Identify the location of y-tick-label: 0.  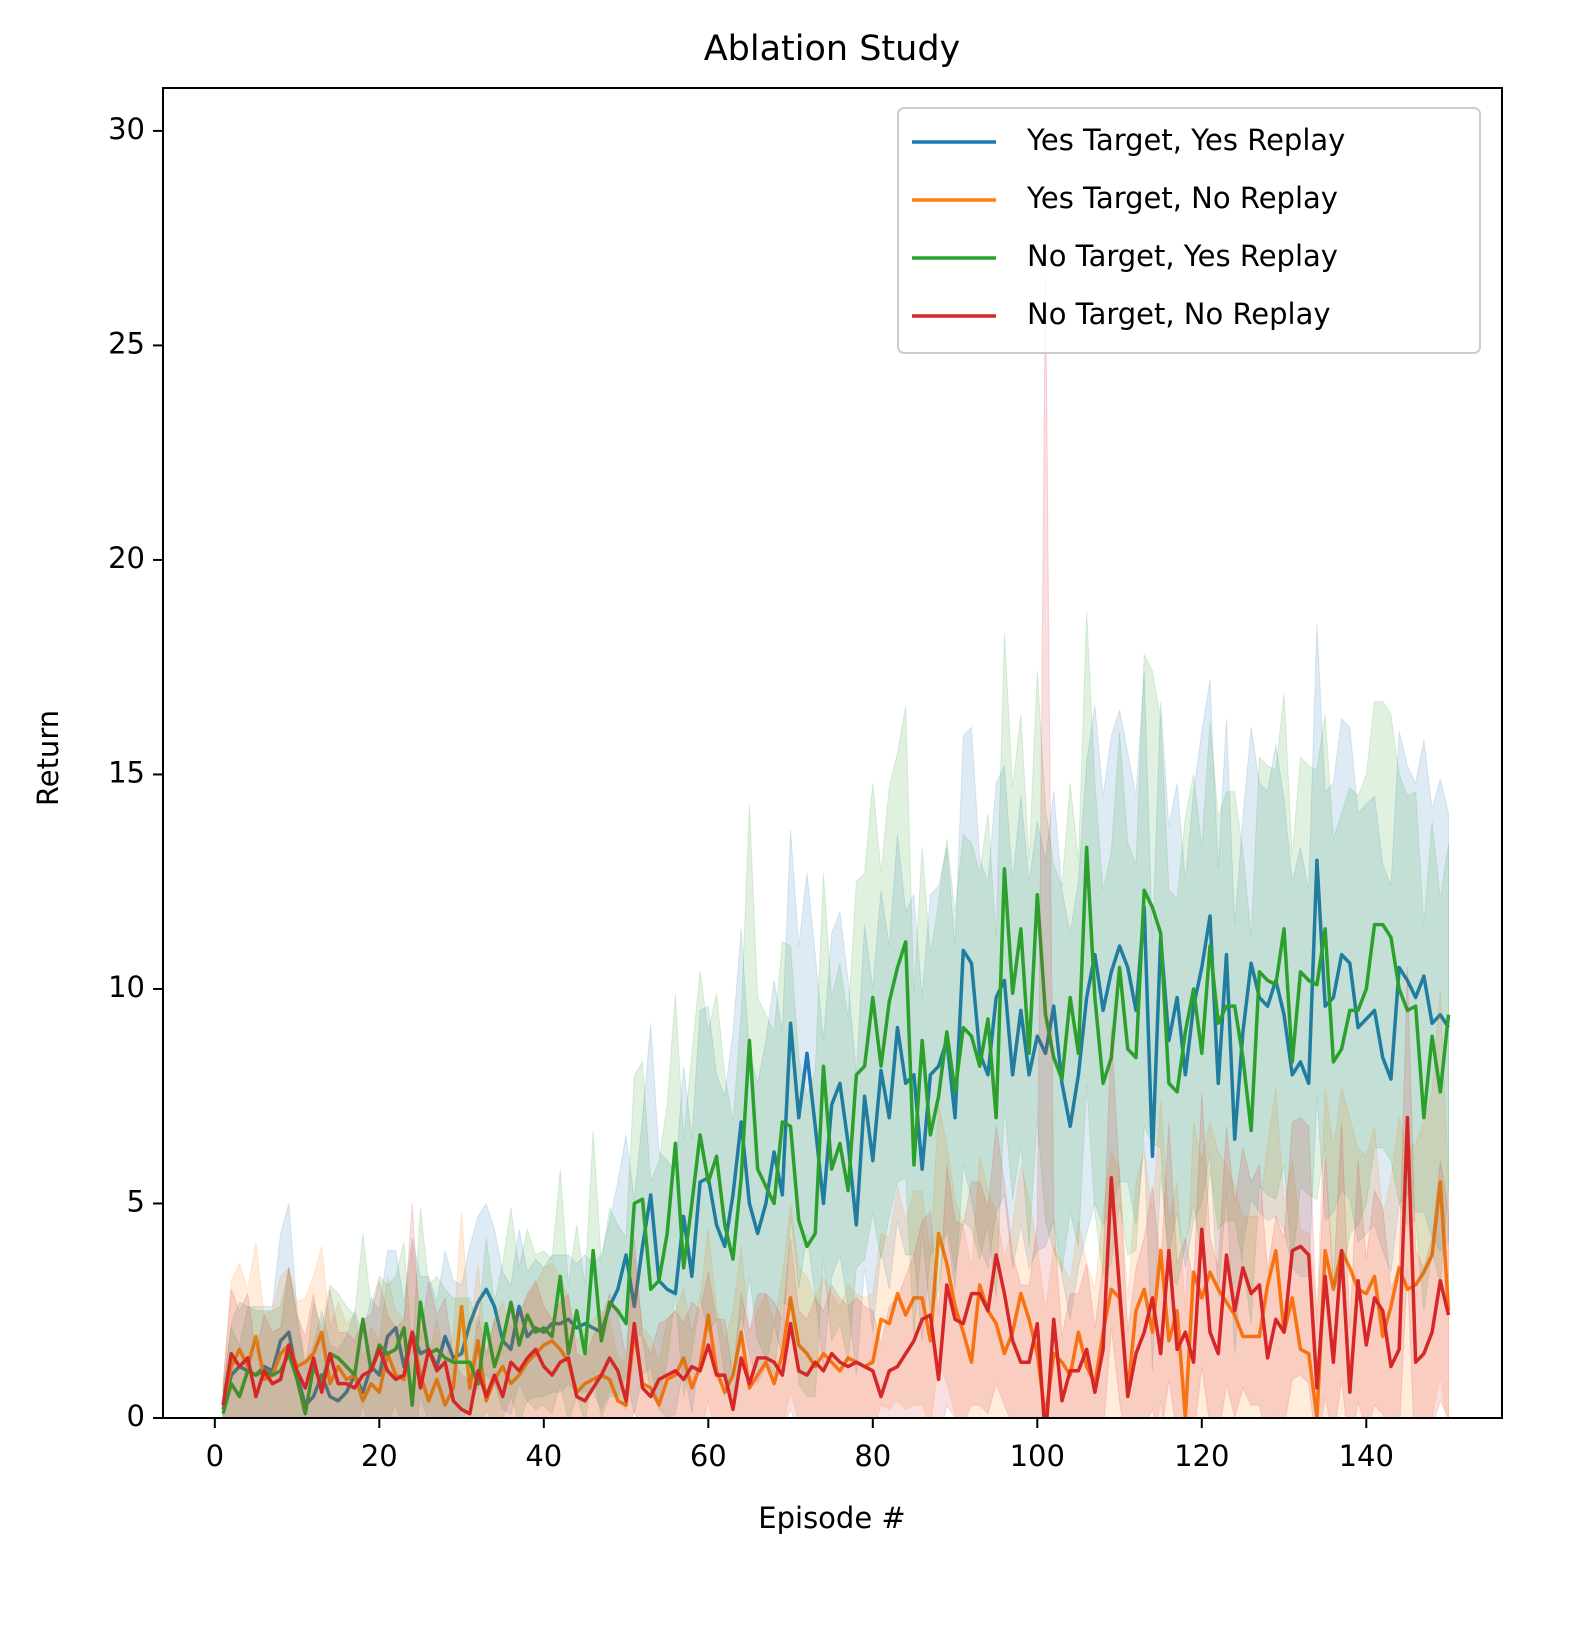
(136, 1416).